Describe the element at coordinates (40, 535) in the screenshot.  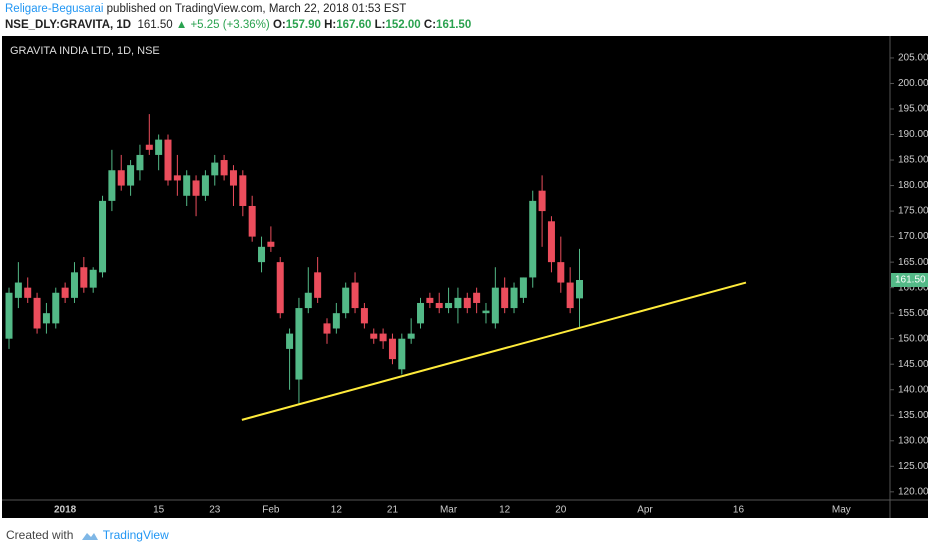
I see `created: Created with` at that location.